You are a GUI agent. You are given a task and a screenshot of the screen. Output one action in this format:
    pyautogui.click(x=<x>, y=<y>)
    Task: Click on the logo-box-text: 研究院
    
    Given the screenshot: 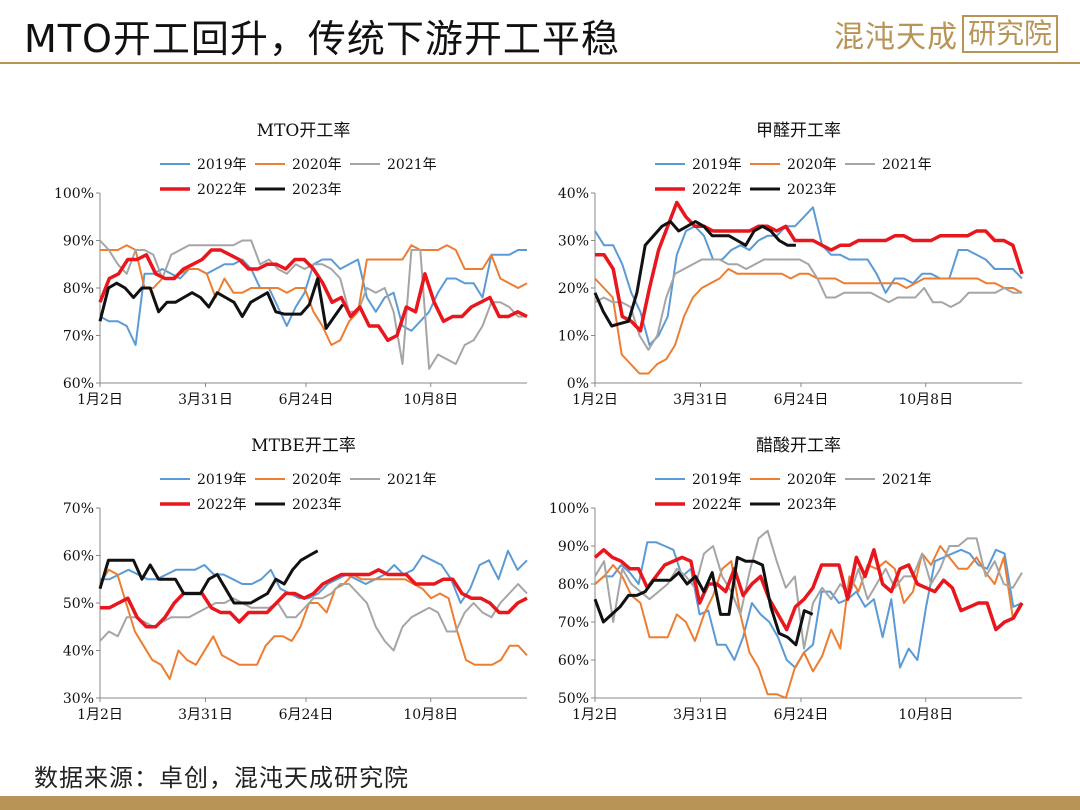 What is the action you would take?
    pyautogui.click(x=1009, y=34)
    